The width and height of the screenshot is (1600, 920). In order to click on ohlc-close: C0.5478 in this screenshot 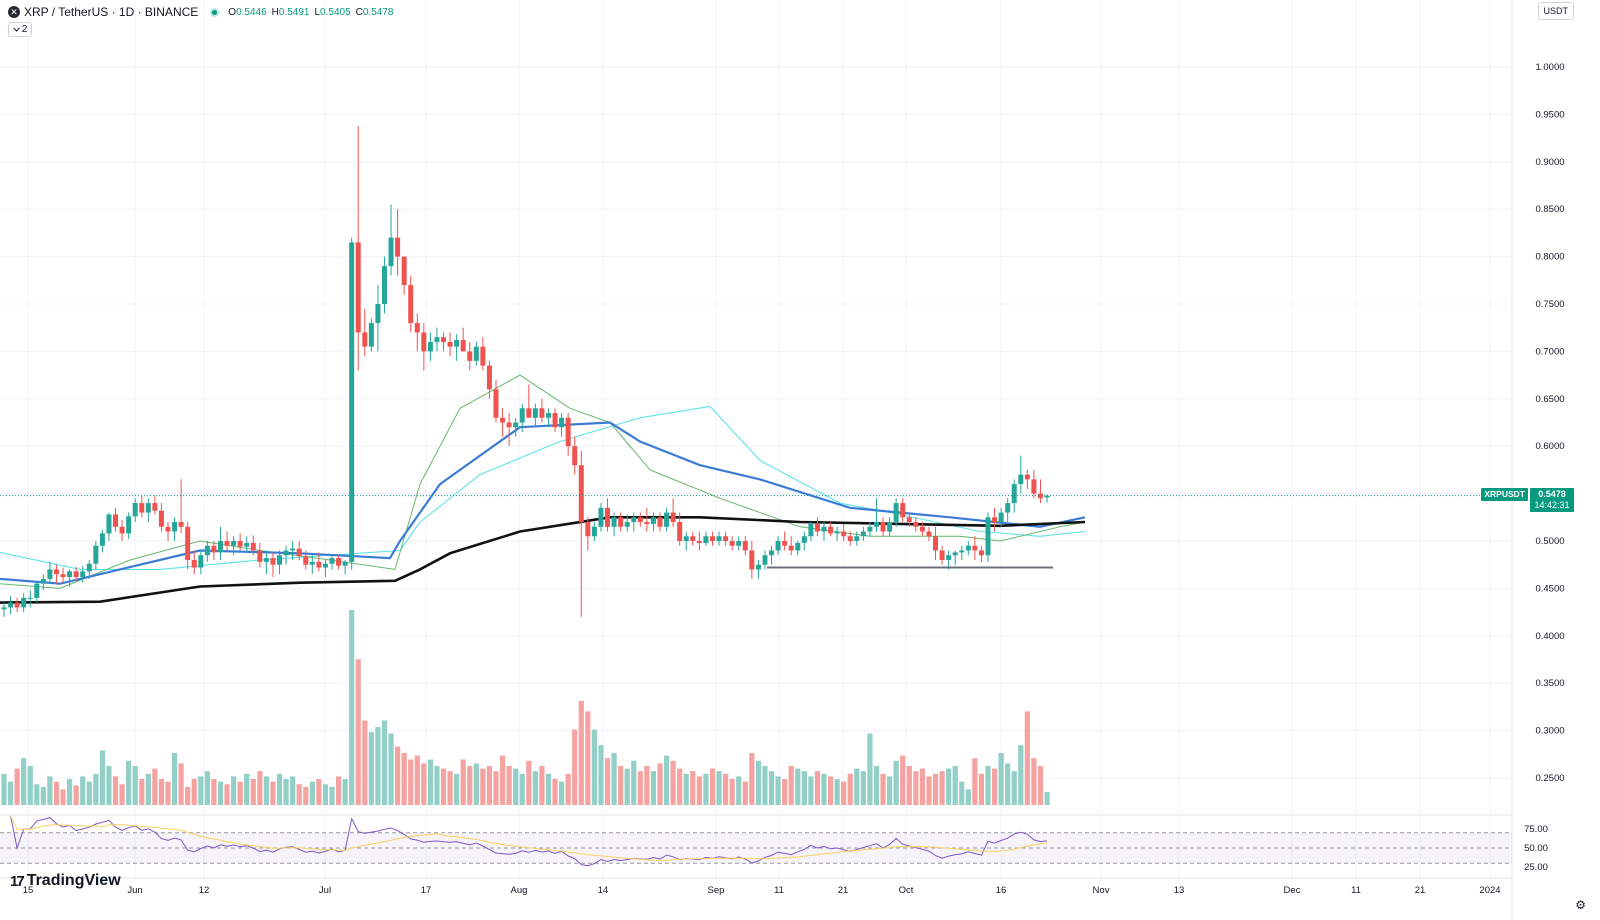, I will do `click(374, 12)`.